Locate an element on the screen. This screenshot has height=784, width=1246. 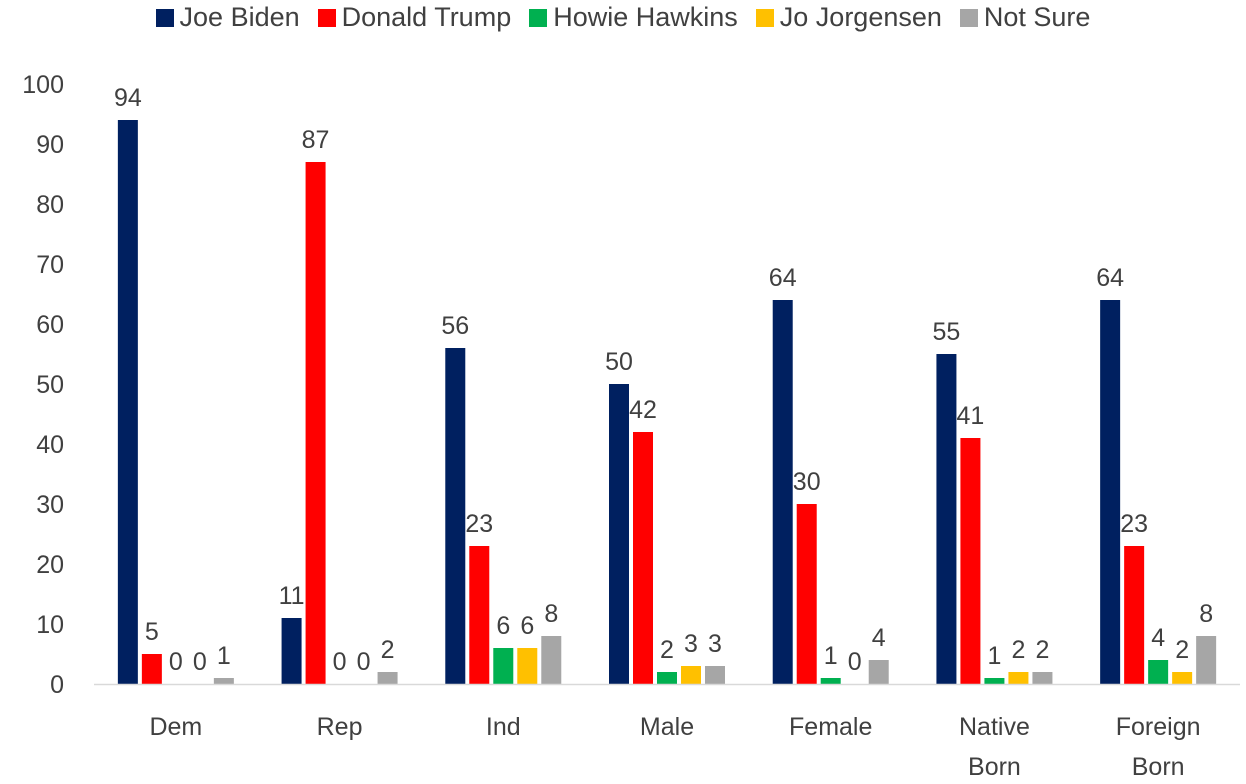
data-label: 56 is located at coordinates (455, 326).